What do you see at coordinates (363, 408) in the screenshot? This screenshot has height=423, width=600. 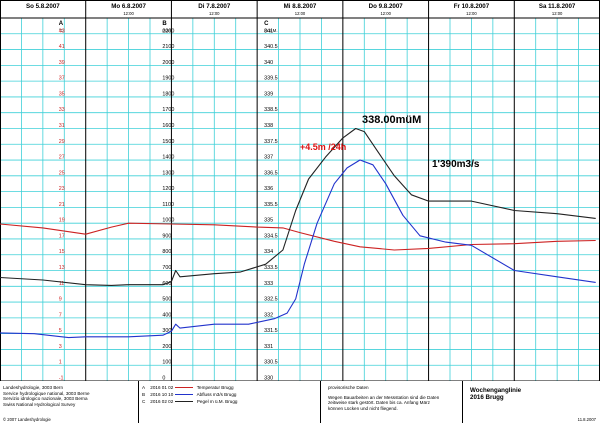 I see `note-line-3: können Lücken und nicht fliegend.` at bounding box center [363, 408].